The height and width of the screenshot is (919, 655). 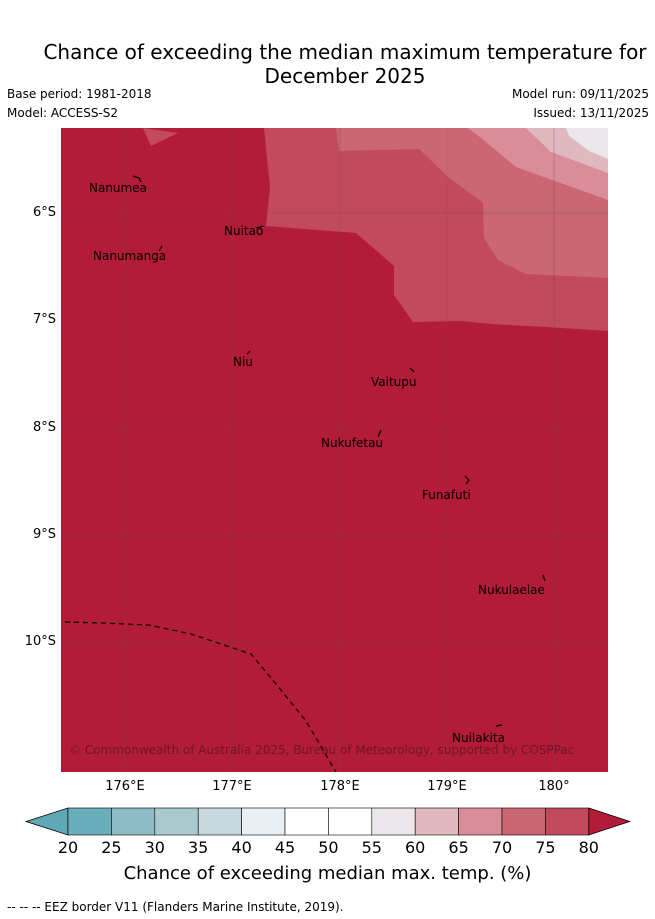 I want to click on lat-label: 8°S, so click(x=44, y=427).